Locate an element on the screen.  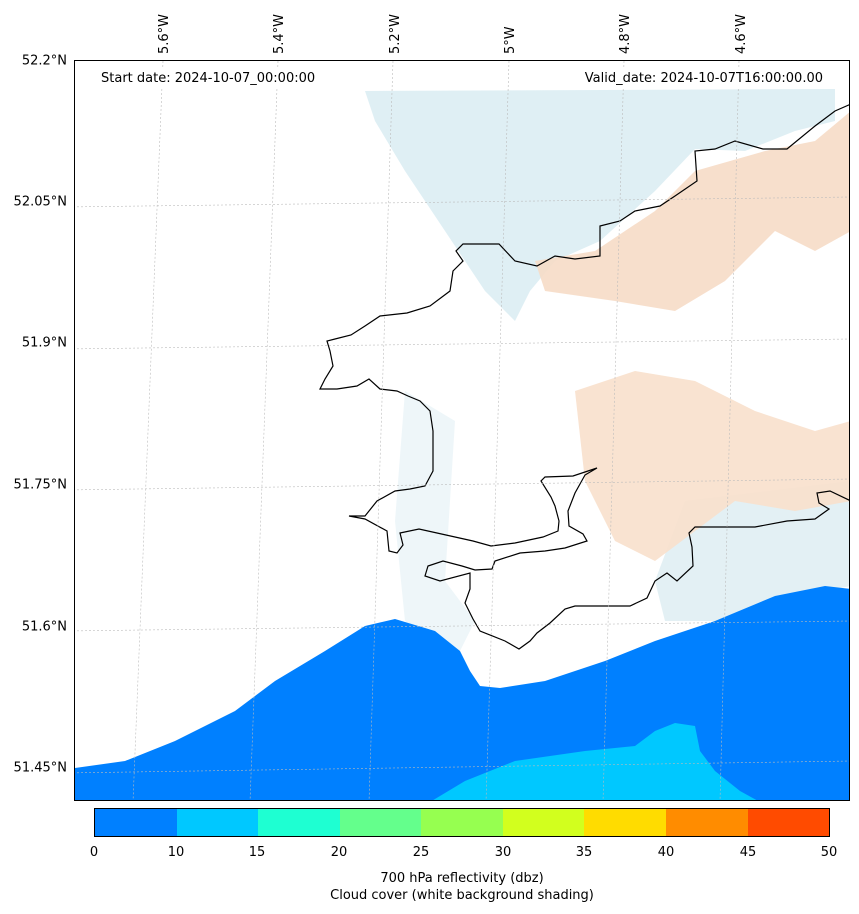
lat-label-52-05: 52.05°N is located at coordinates (40, 202).